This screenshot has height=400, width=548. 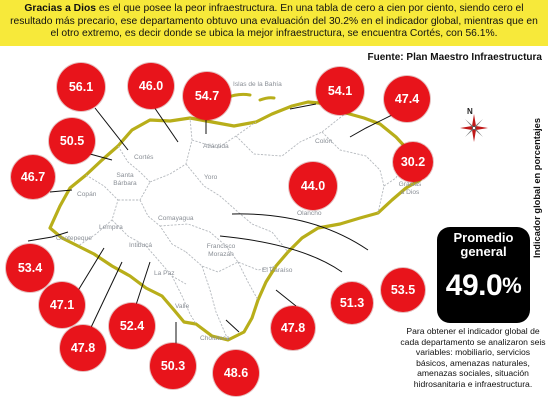 What do you see at coordinates (309, 213) in the screenshot?
I see `label-olancho: Olancho` at bounding box center [309, 213].